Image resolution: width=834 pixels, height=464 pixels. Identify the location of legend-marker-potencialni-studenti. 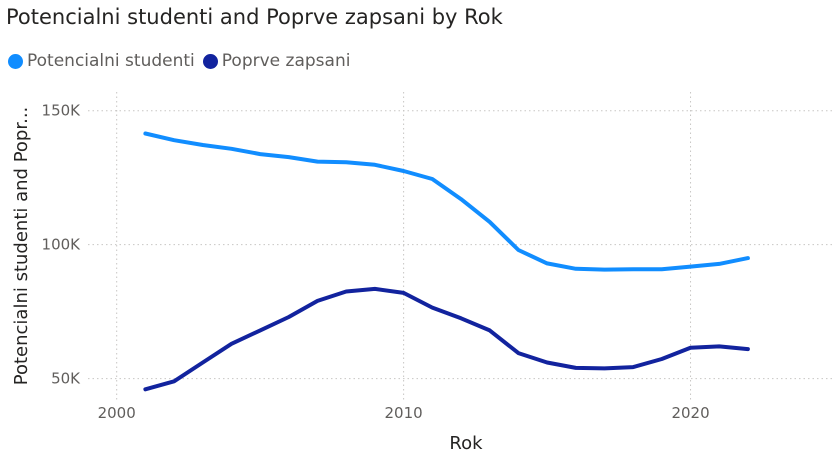
(15, 61).